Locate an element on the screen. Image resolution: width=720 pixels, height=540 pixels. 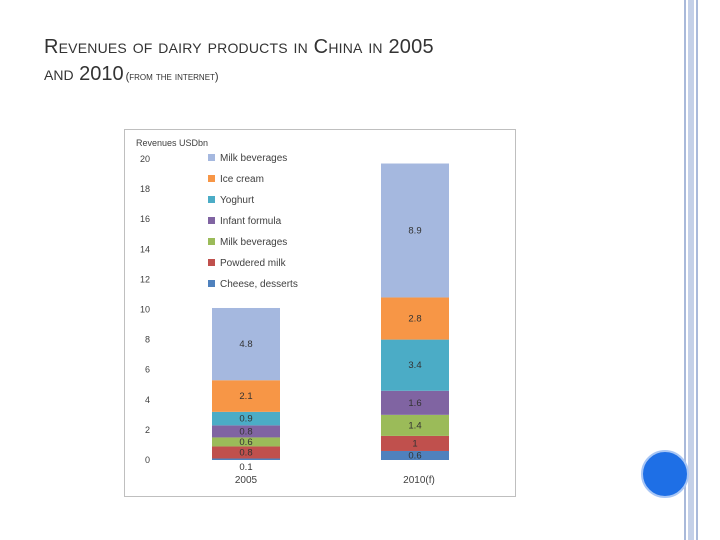
y-tick-label: 10 is located at coordinates (145, 310).